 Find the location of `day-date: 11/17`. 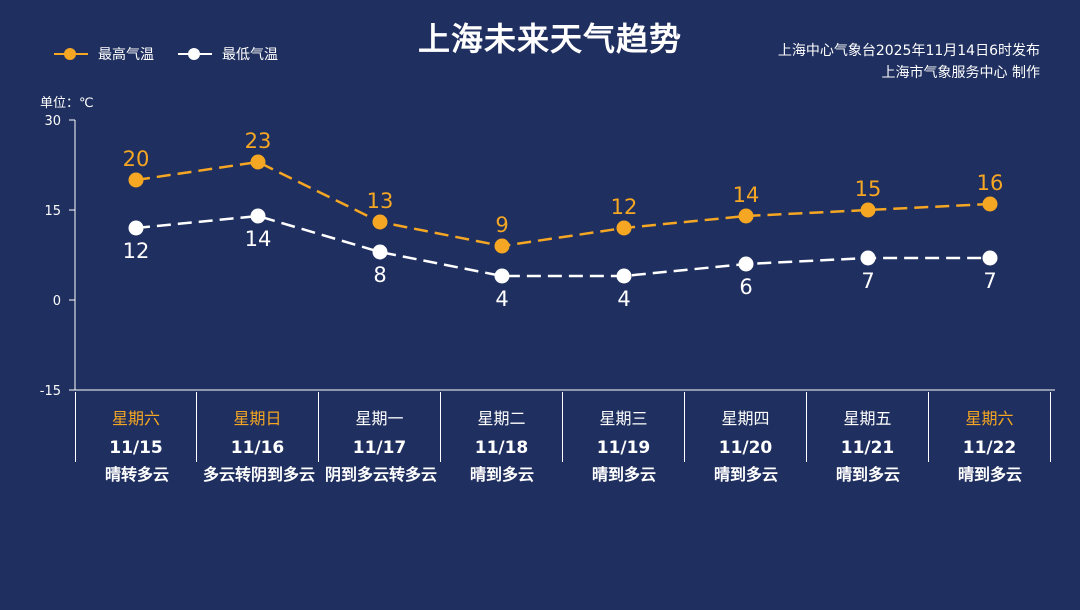

day-date: 11/17 is located at coordinates (379, 448).